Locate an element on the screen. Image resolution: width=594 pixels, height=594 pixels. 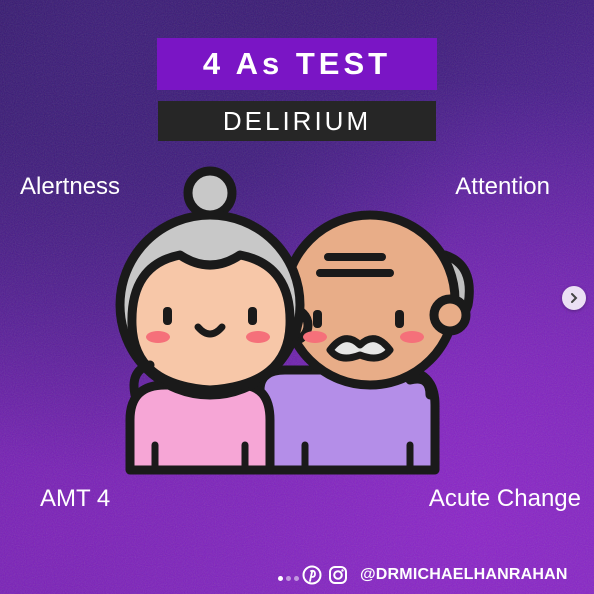
carousel-next-button is located at coordinates (574, 298).